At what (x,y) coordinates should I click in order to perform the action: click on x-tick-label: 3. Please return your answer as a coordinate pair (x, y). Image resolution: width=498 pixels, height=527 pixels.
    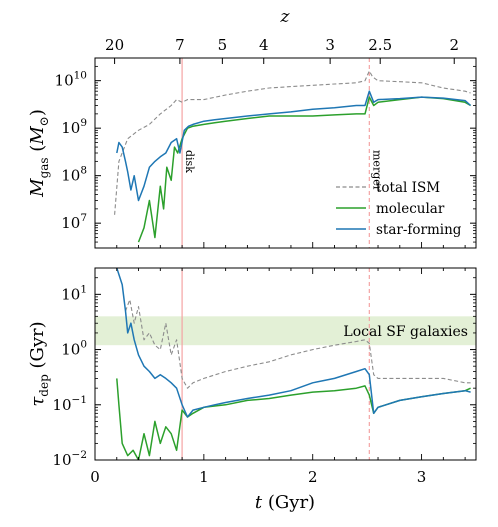
    Looking at the image, I should click on (422, 477).